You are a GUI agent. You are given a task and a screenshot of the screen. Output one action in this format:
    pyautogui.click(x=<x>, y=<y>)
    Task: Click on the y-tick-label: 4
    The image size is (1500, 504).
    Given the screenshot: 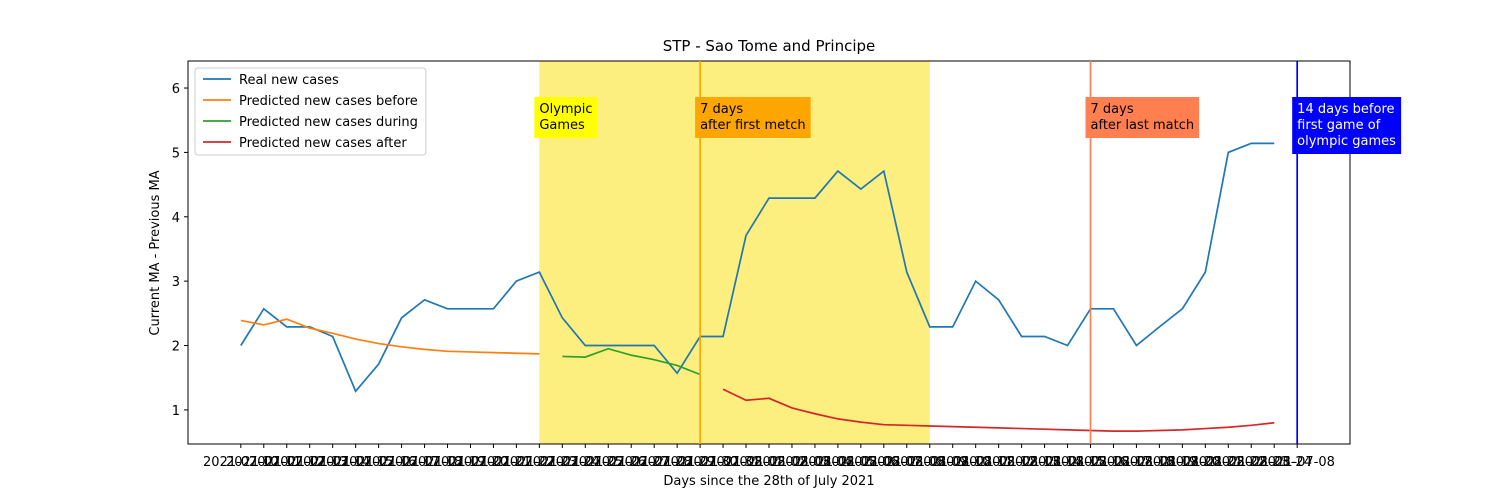 What is the action you would take?
    pyautogui.click(x=176, y=218)
    